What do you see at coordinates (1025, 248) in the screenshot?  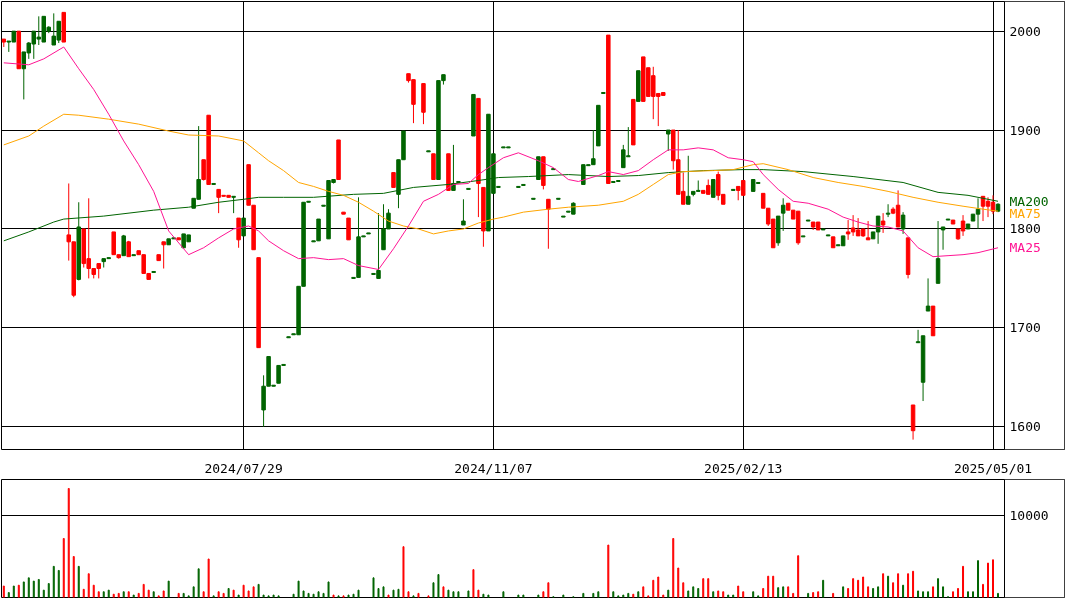 I see `series-label: MA25` at bounding box center [1025, 248].